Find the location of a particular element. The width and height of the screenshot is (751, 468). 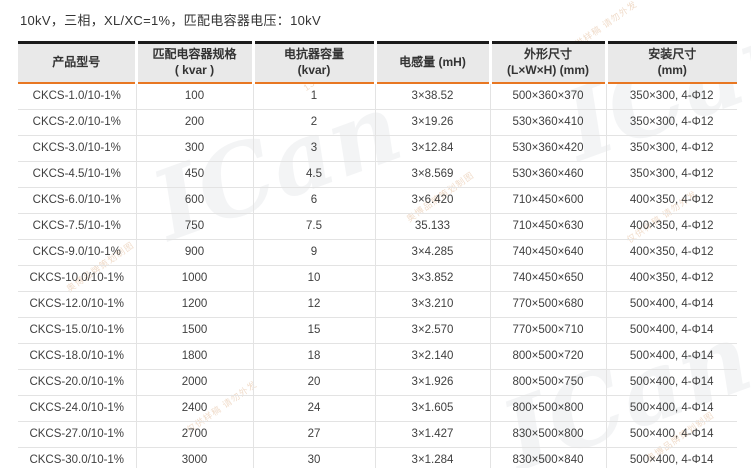

table-cell: 1500 is located at coordinates (194, 330).